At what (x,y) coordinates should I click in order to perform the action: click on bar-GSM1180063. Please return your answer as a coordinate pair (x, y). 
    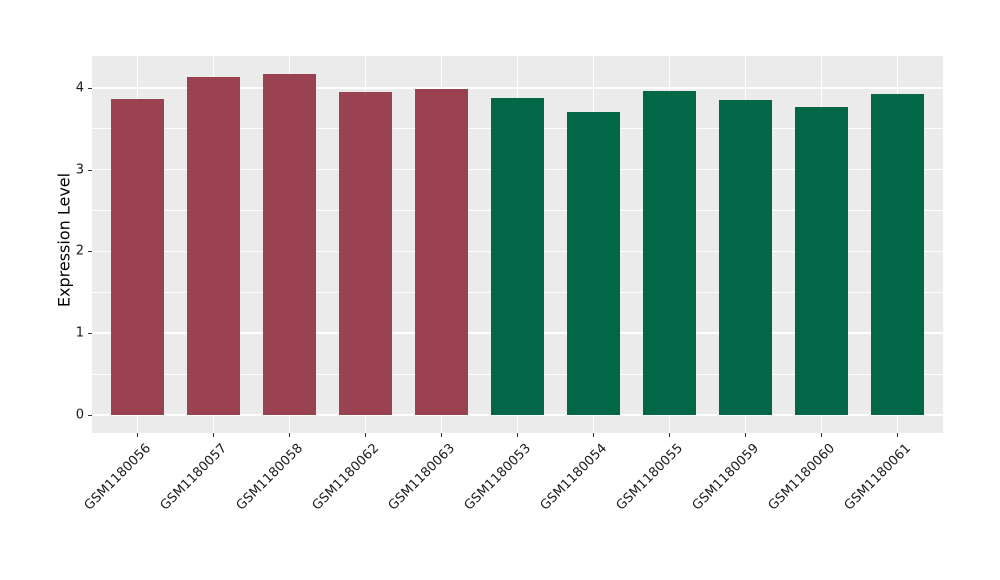
    Looking at the image, I should click on (441, 252).